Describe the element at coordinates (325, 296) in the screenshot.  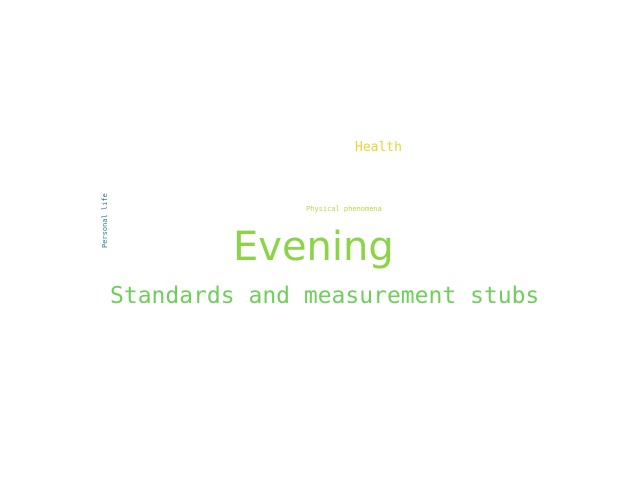
I see `word-standards-and-measurement-stubs: Standards and measurement stubs` at that location.